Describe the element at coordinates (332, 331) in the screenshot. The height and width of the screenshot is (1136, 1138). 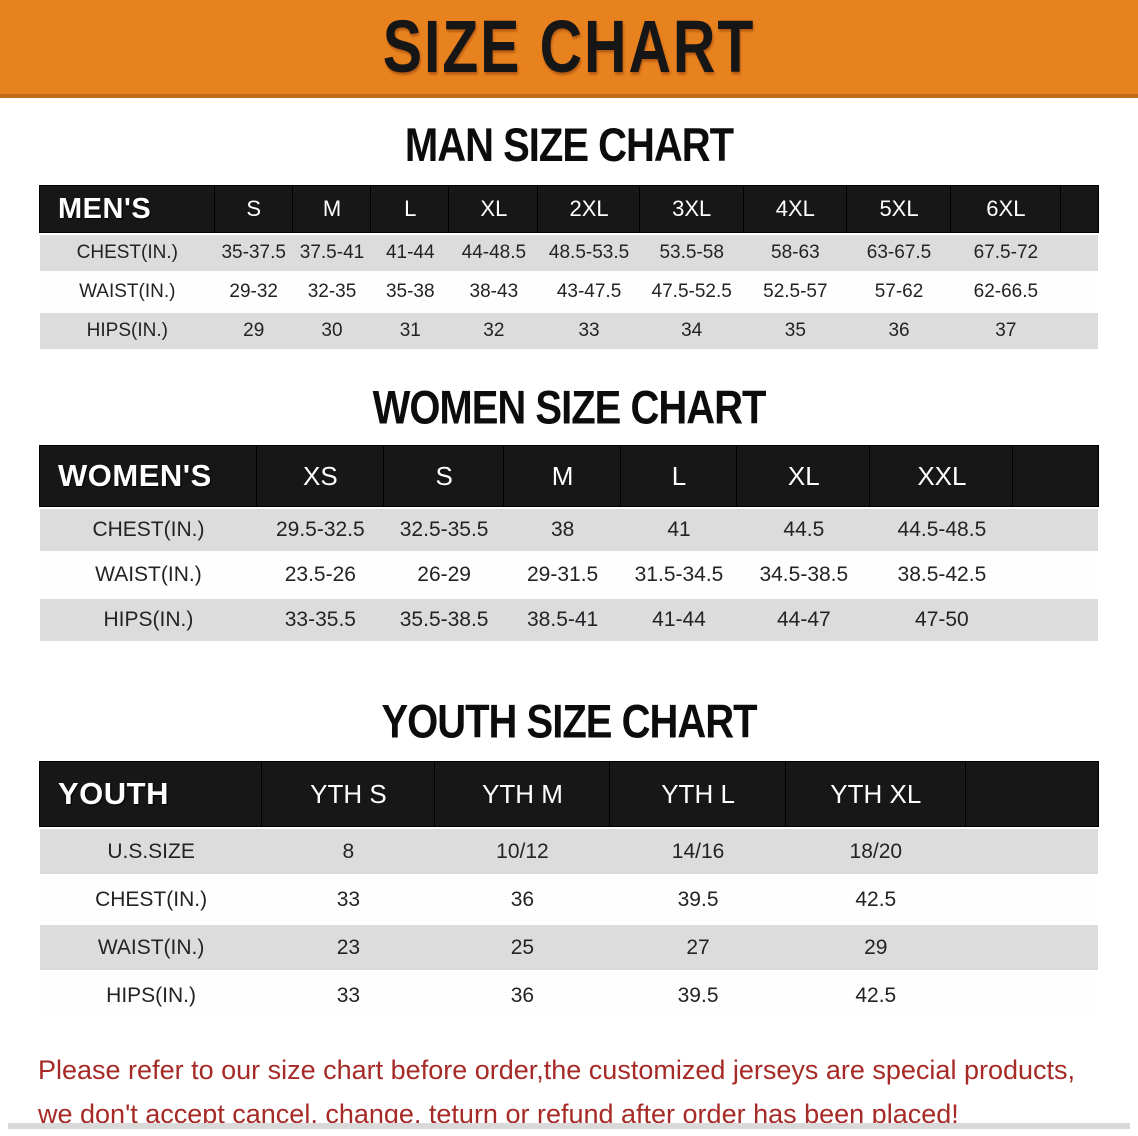
I see `size-value-cell: 30` at that location.